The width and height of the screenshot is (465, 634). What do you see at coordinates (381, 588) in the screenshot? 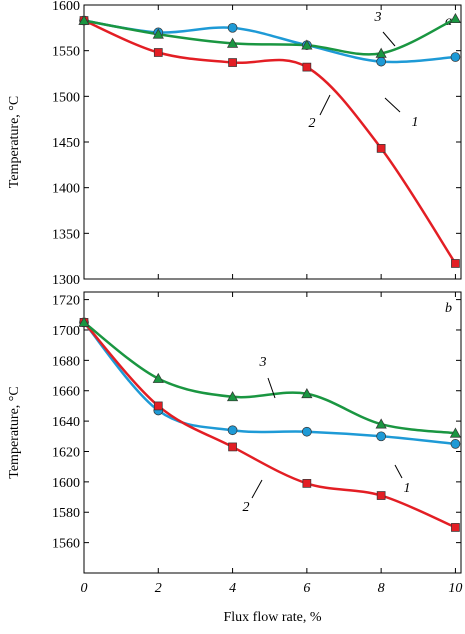
I see `x-tick-label: 8` at bounding box center [381, 588].